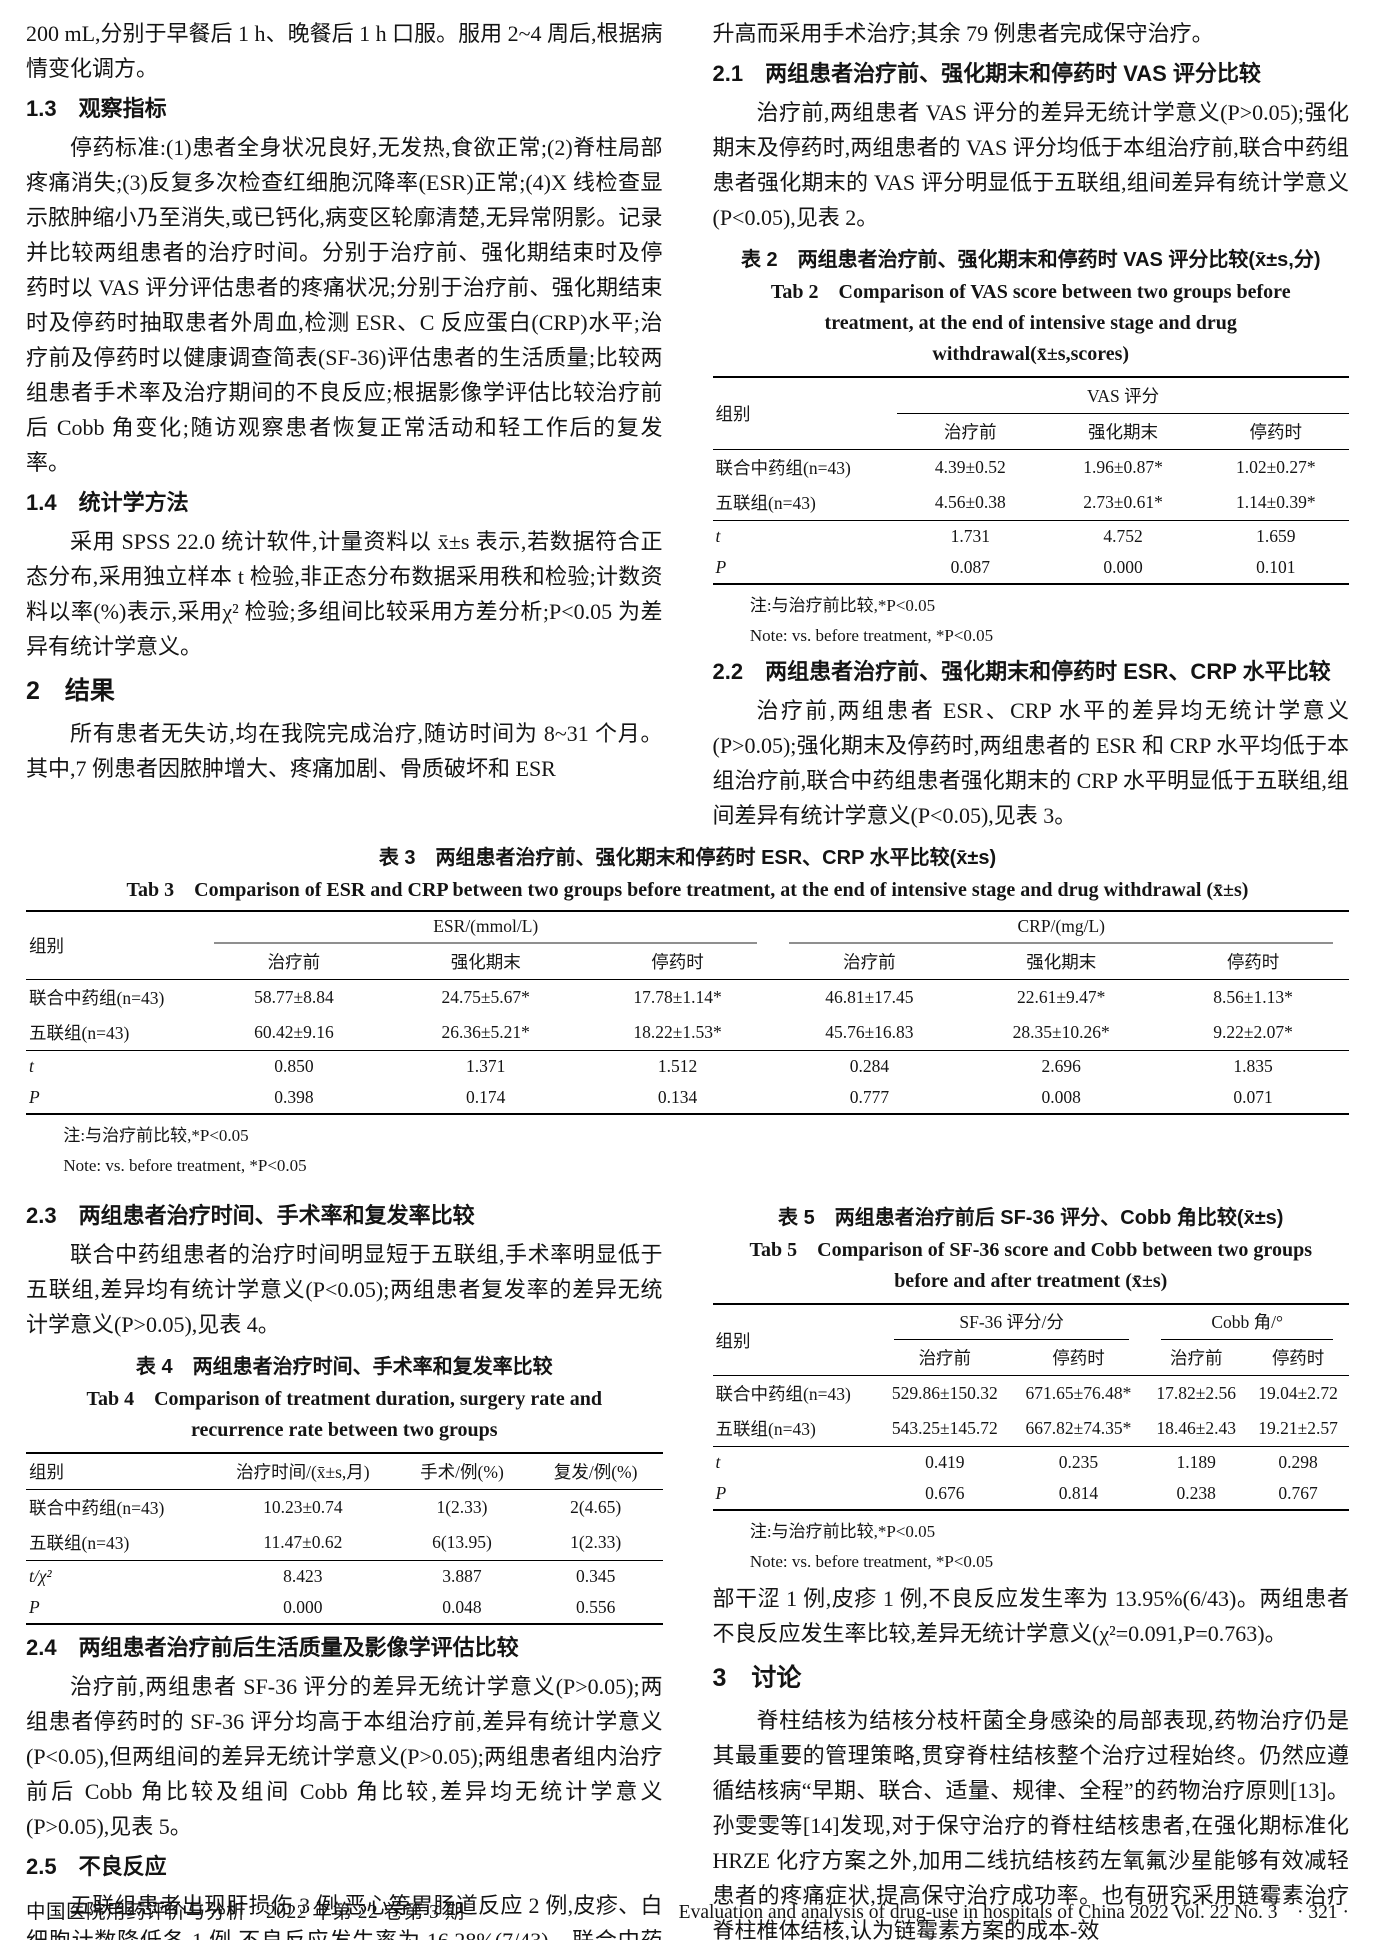 This screenshot has width=1375, height=1940. I want to click on cell: 1.189, so click(1196, 1462).